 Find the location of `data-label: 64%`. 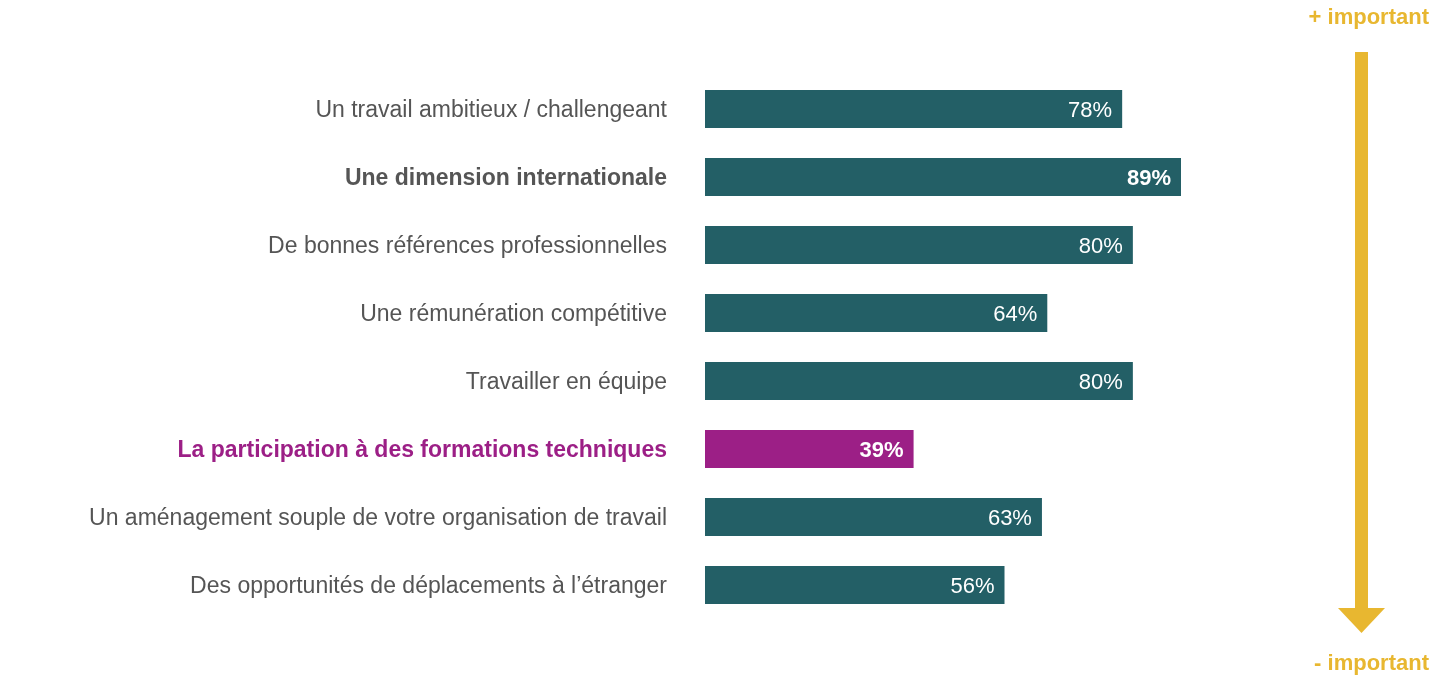

data-label: 64% is located at coordinates (1015, 313).